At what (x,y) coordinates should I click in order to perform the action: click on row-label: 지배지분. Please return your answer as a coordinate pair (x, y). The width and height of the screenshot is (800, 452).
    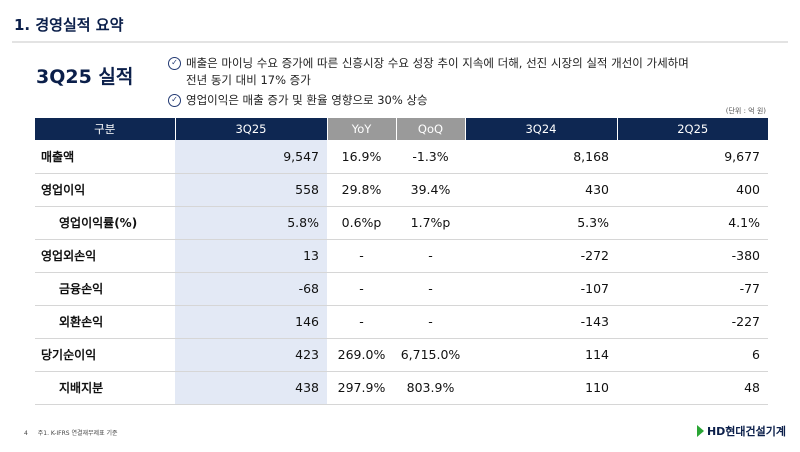
    Looking at the image, I should click on (105, 388).